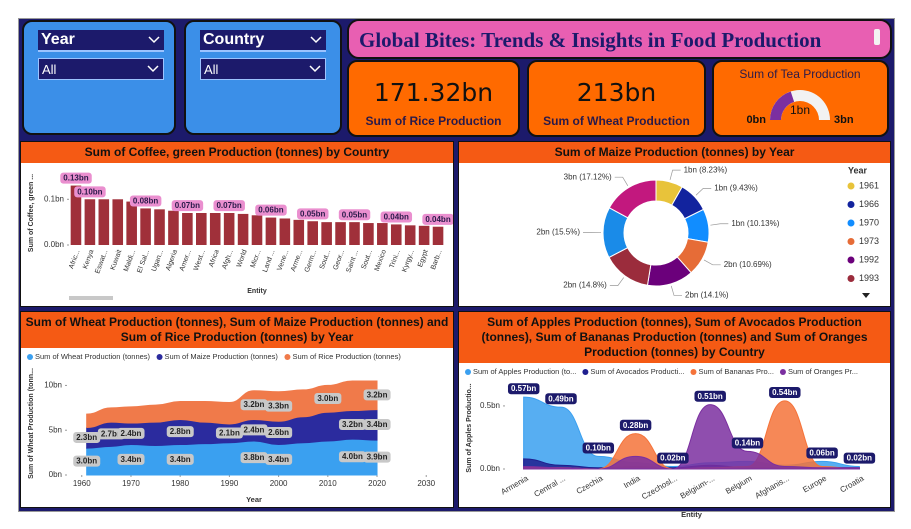  What do you see at coordinates (706, 169) in the screenshot?
I see `slice-label: 1bn (8.23%)` at bounding box center [706, 169].